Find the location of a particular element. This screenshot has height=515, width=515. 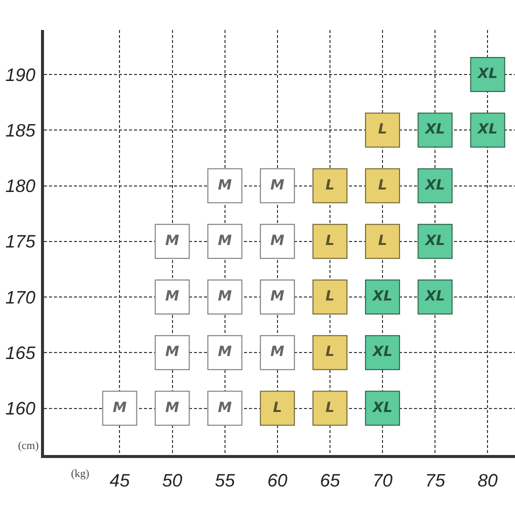

y-tick-label: 180 is located at coordinates (20, 186).